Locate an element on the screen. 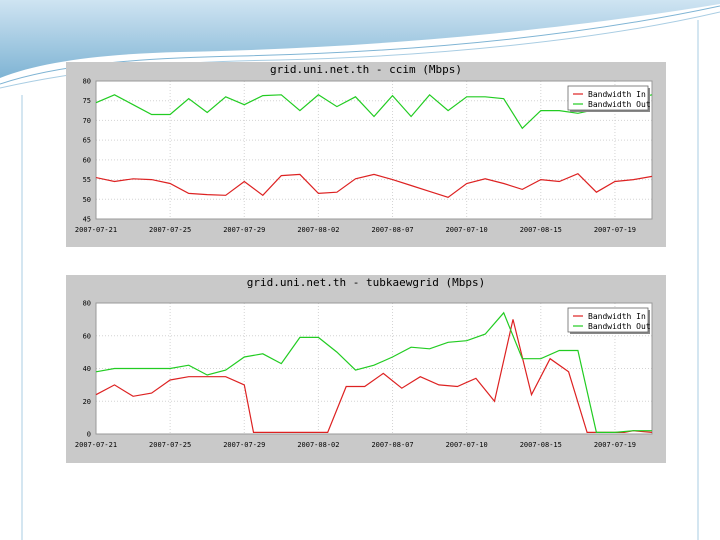  y-tick-label: 50 is located at coordinates (87, 200).